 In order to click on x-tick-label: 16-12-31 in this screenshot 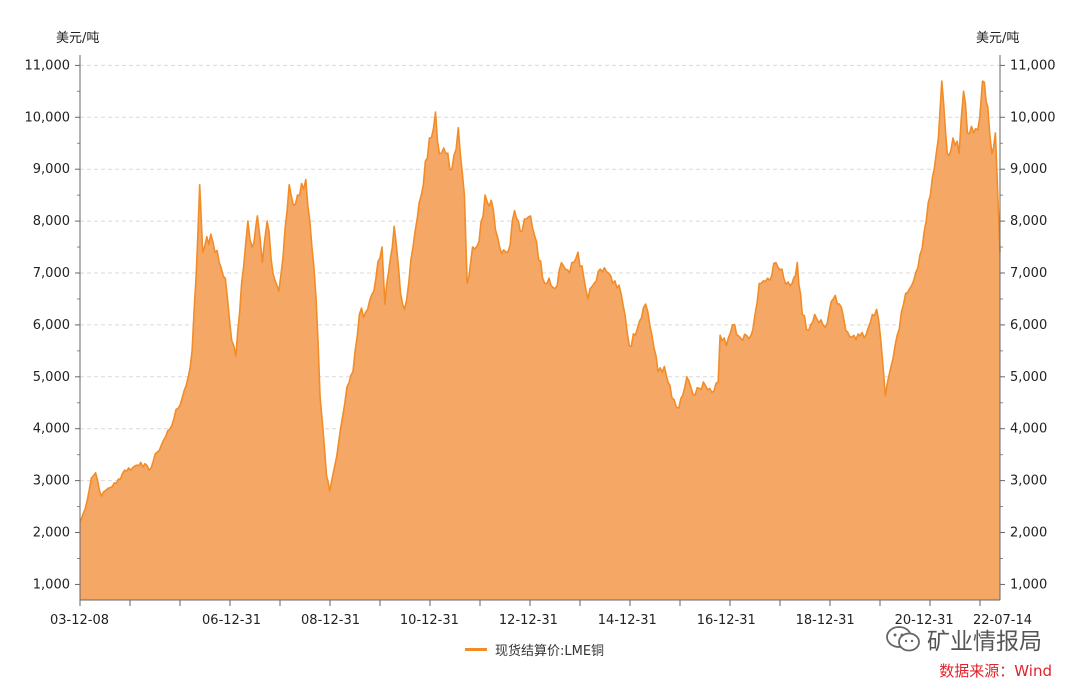, I will do `click(726, 620)`.